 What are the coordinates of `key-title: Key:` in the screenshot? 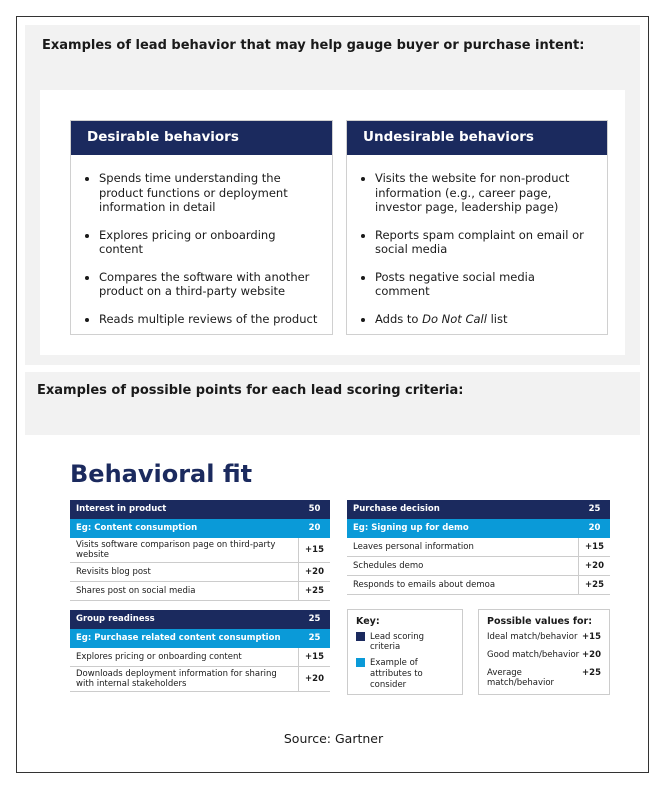 It's located at (368, 621).